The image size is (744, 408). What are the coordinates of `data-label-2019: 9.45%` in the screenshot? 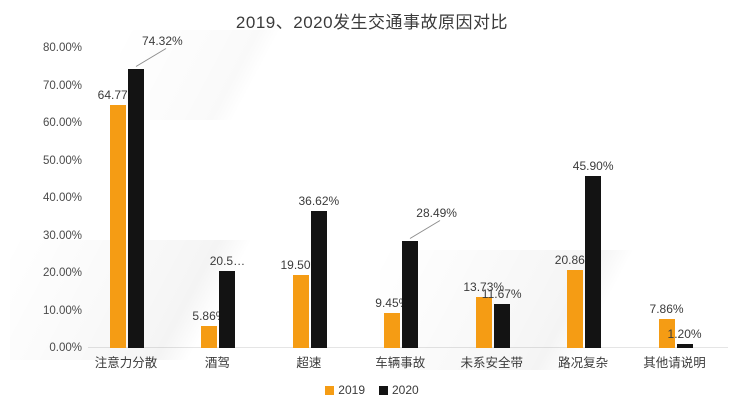 It's located at (392, 302).